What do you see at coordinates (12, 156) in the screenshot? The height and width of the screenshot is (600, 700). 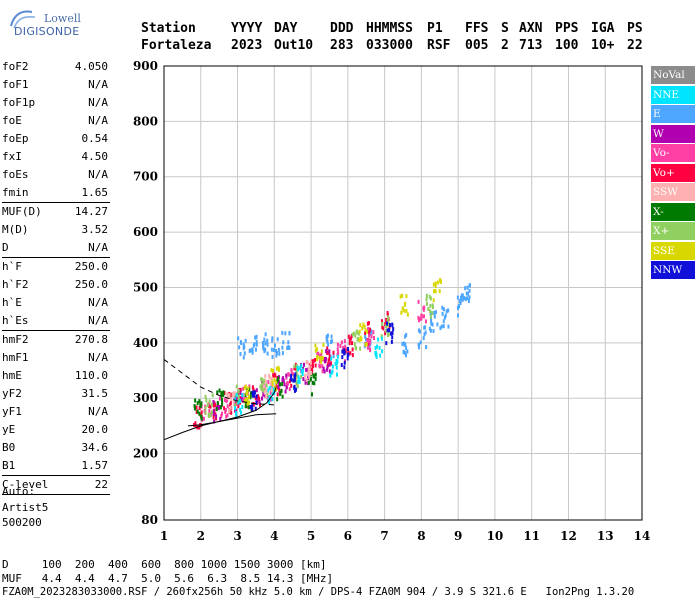 I see `param-name: fxI` at bounding box center [12, 156].